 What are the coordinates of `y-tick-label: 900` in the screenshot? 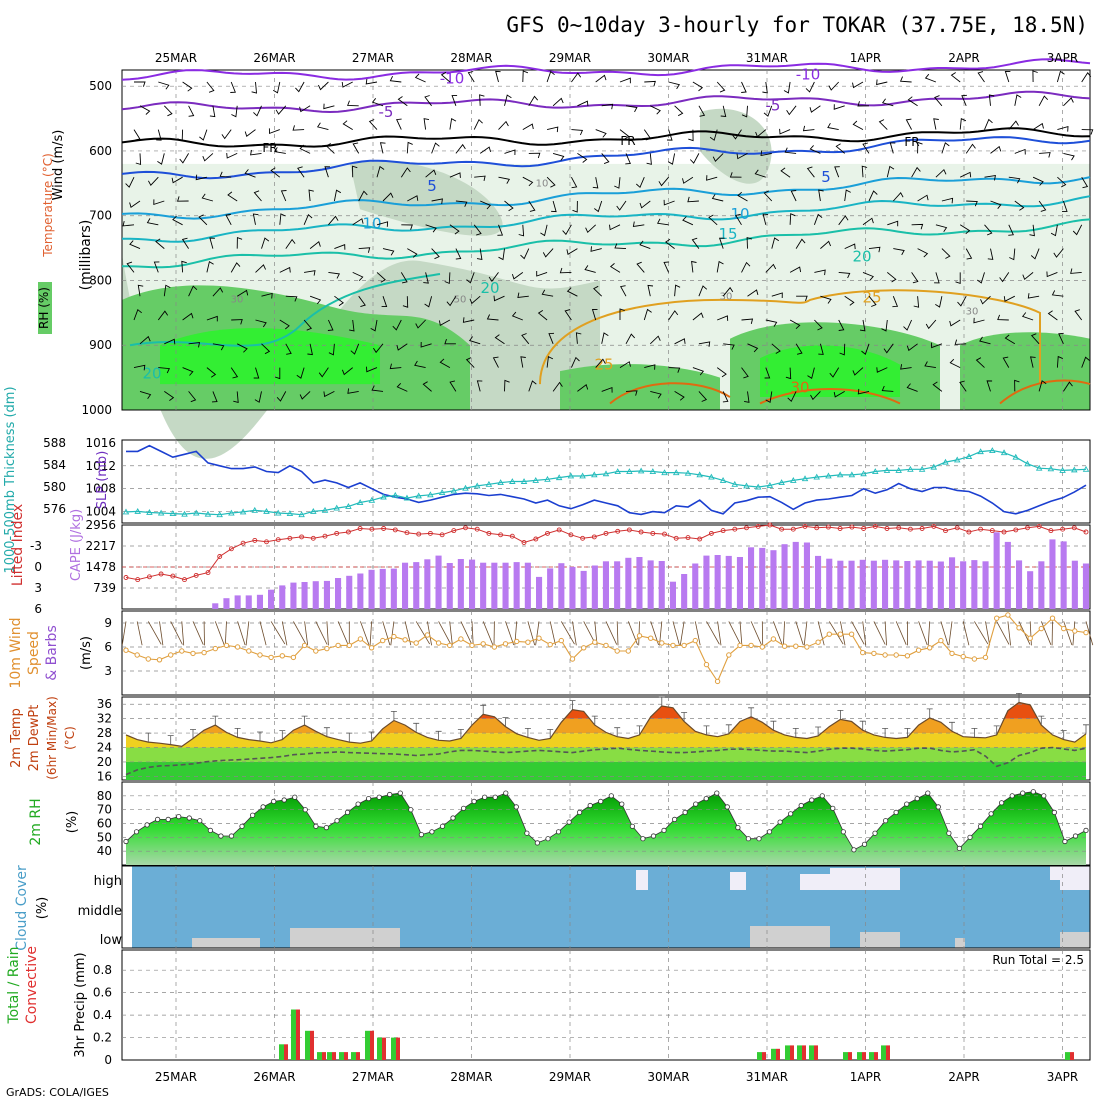 It's located at (100, 345).